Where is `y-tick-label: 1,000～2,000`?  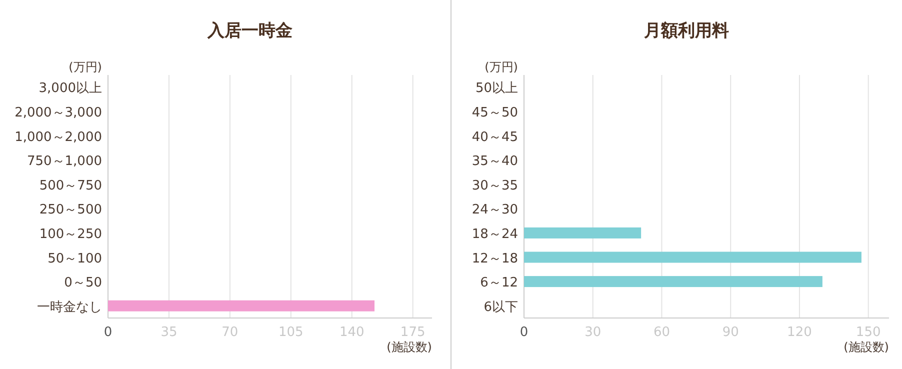 y-tick-label: 1,000～2,000 is located at coordinates (58, 137).